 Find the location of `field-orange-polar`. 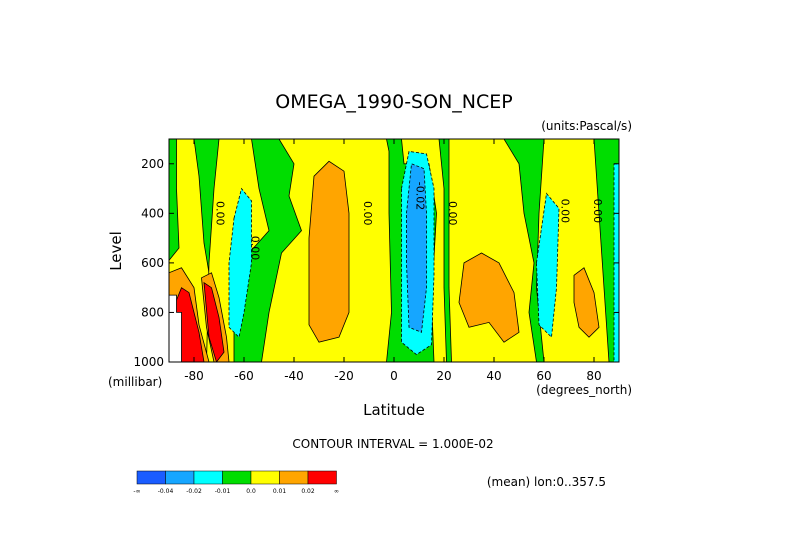

field-orange-polar is located at coordinates (586, 302).